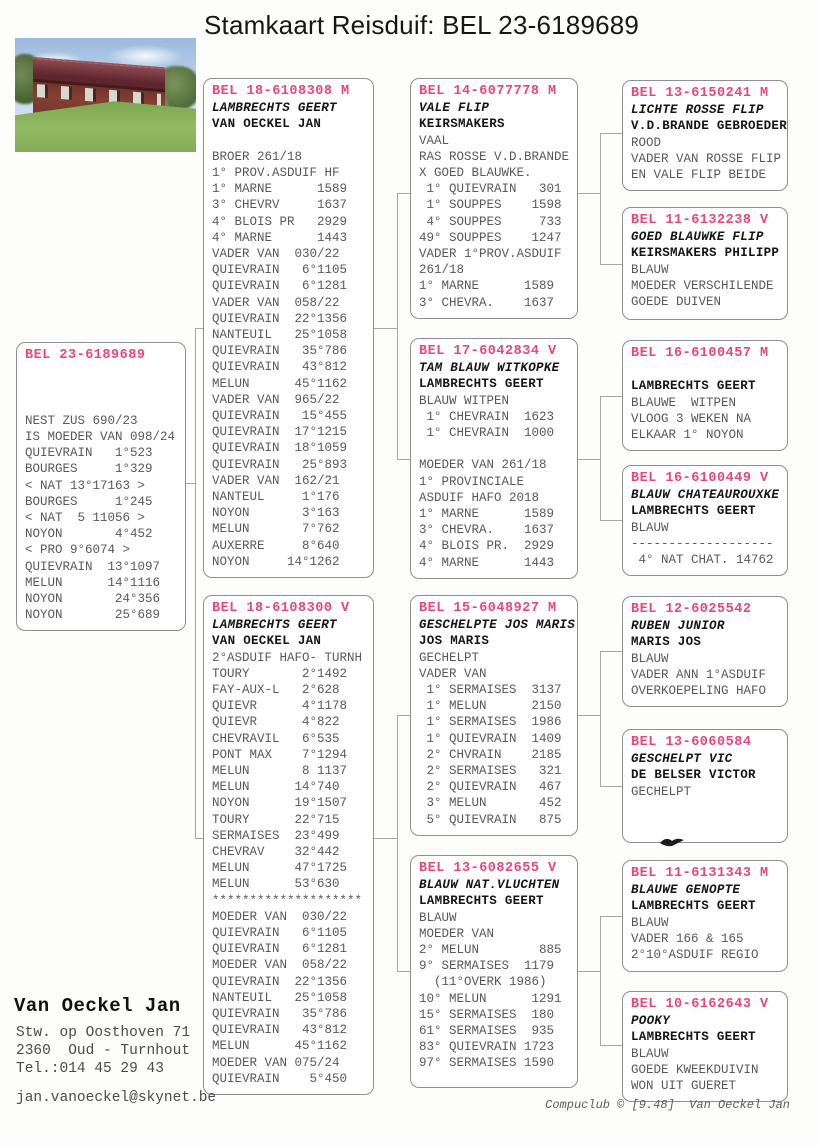 The image size is (820, 1146). What do you see at coordinates (705, 495) in the screenshot?
I see `bird-name: BLAUW CHATEAUROUXKE` at bounding box center [705, 495].